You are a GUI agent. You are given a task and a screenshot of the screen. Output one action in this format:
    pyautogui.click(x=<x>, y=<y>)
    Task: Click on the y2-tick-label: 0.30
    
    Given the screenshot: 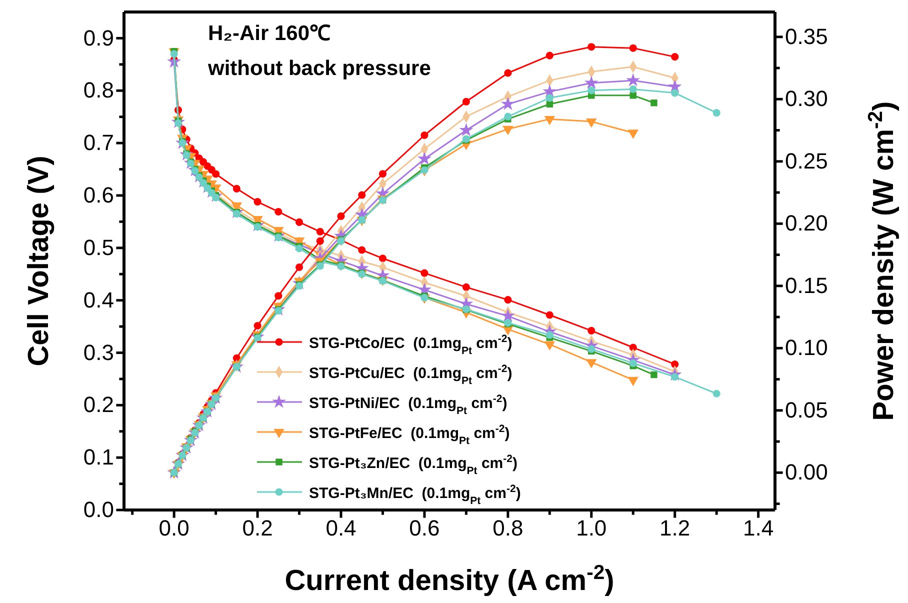 What is the action you would take?
    pyautogui.click(x=806, y=99)
    